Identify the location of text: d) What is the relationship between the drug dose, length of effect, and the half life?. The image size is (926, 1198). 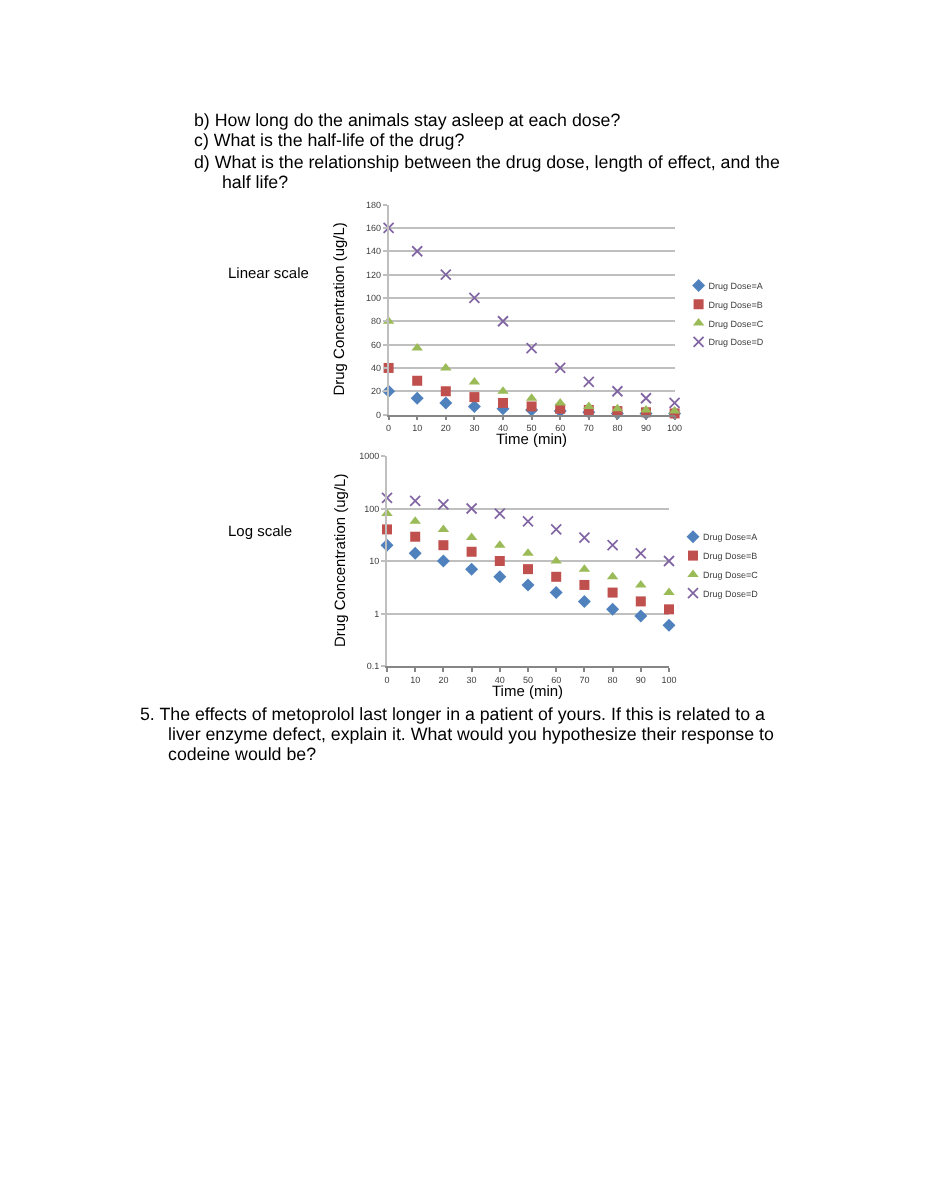
(487, 172).